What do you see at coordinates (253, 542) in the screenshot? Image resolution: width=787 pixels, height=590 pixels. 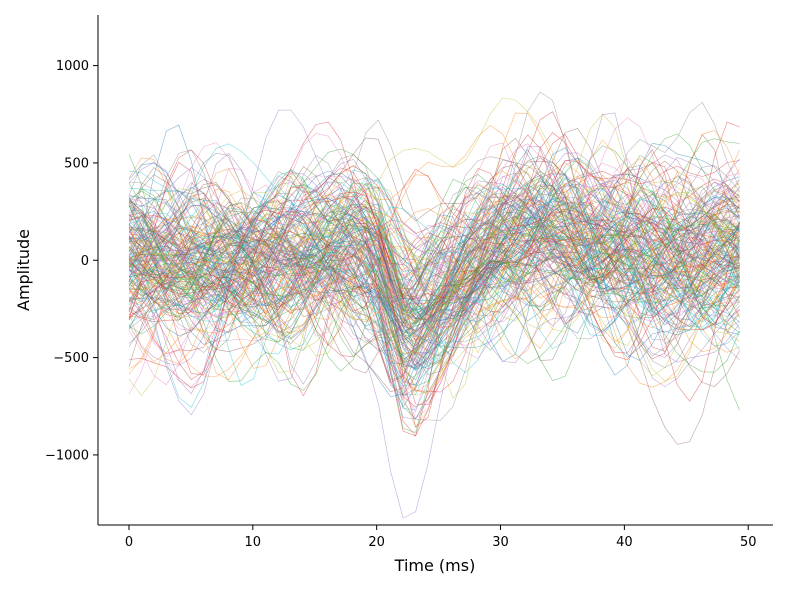 I see `x-tick-label: 10` at bounding box center [253, 542].